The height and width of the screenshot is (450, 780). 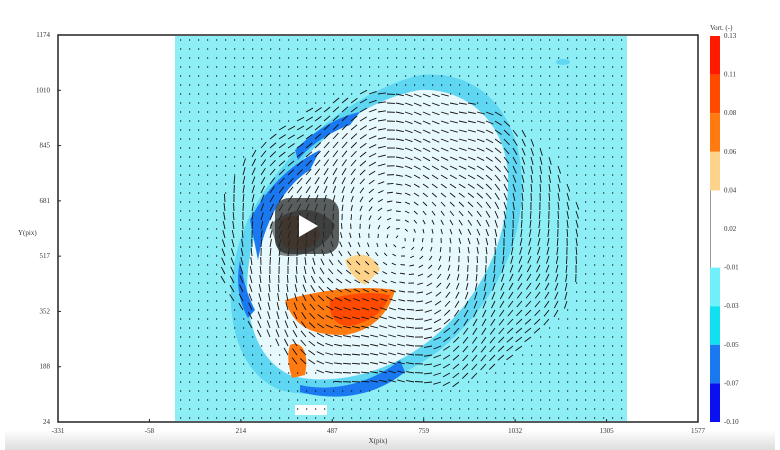 What do you see at coordinates (43, 90) in the screenshot?
I see `y-tick-label: 1010` at bounding box center [43, 90].